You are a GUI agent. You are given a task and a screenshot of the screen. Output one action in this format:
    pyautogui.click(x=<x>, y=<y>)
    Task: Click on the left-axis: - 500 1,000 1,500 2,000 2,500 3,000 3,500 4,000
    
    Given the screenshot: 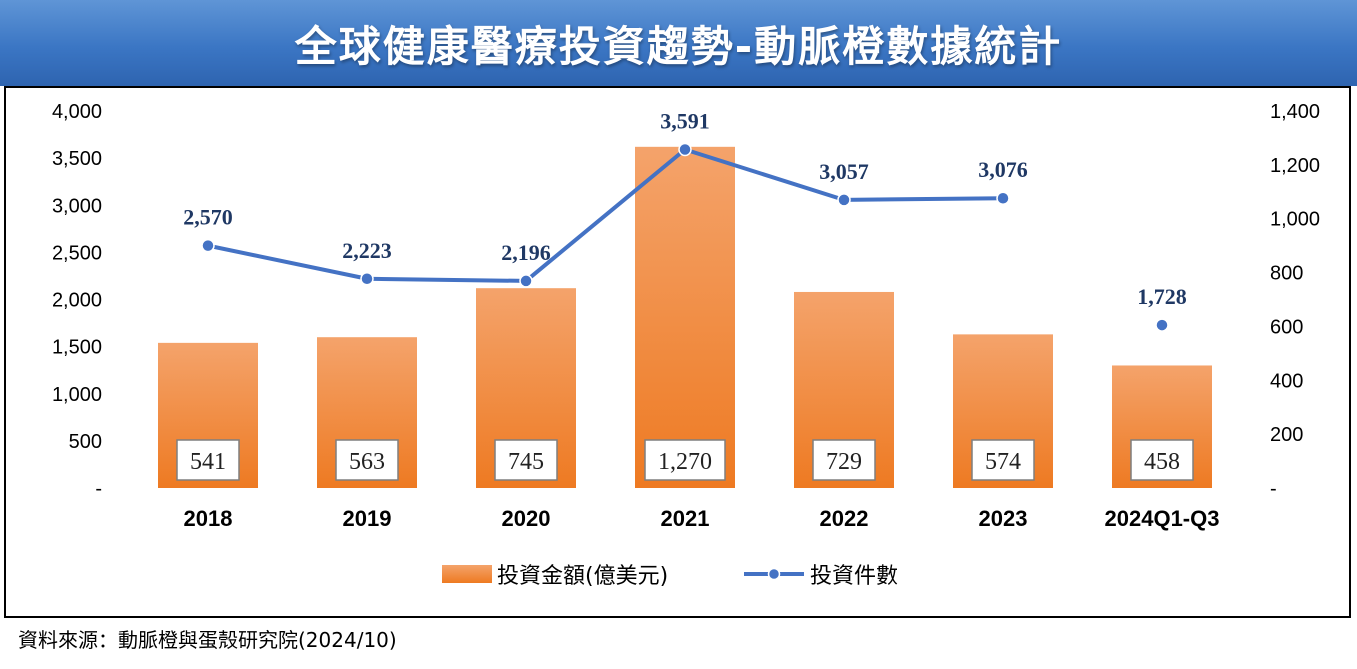 What is the action you would take?
    pyautogui.click(x=77, y=300)
    